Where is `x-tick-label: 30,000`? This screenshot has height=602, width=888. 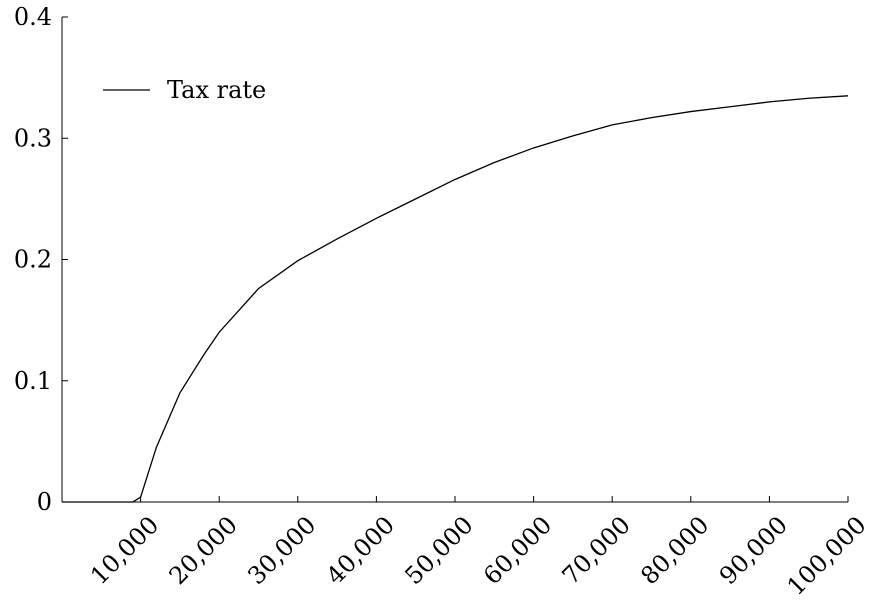
x-tick-label: 30,000 is located at coordinates (281, 550).